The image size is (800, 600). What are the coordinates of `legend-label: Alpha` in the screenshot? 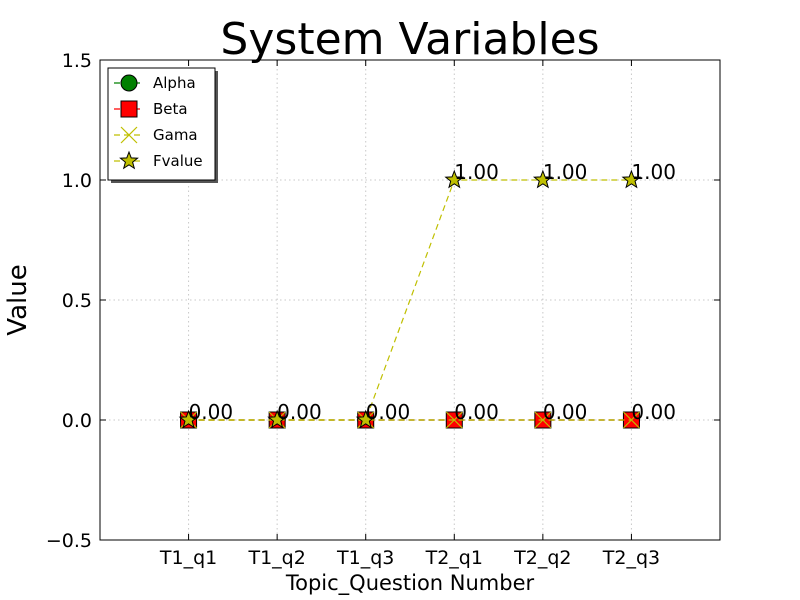 It's located at (174, 83).